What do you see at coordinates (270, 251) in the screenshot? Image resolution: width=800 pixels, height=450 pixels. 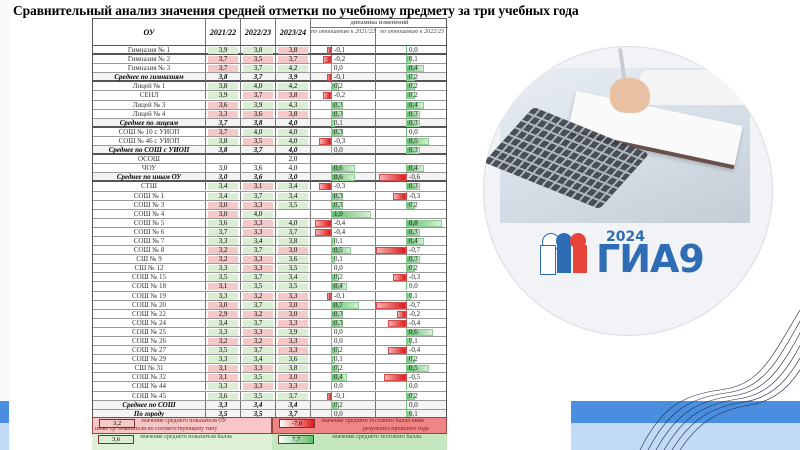 I see `table-row: СОШ № 8 3,2 3,7 3,0 0,5 -0,7` at bounding box center [270, 251].